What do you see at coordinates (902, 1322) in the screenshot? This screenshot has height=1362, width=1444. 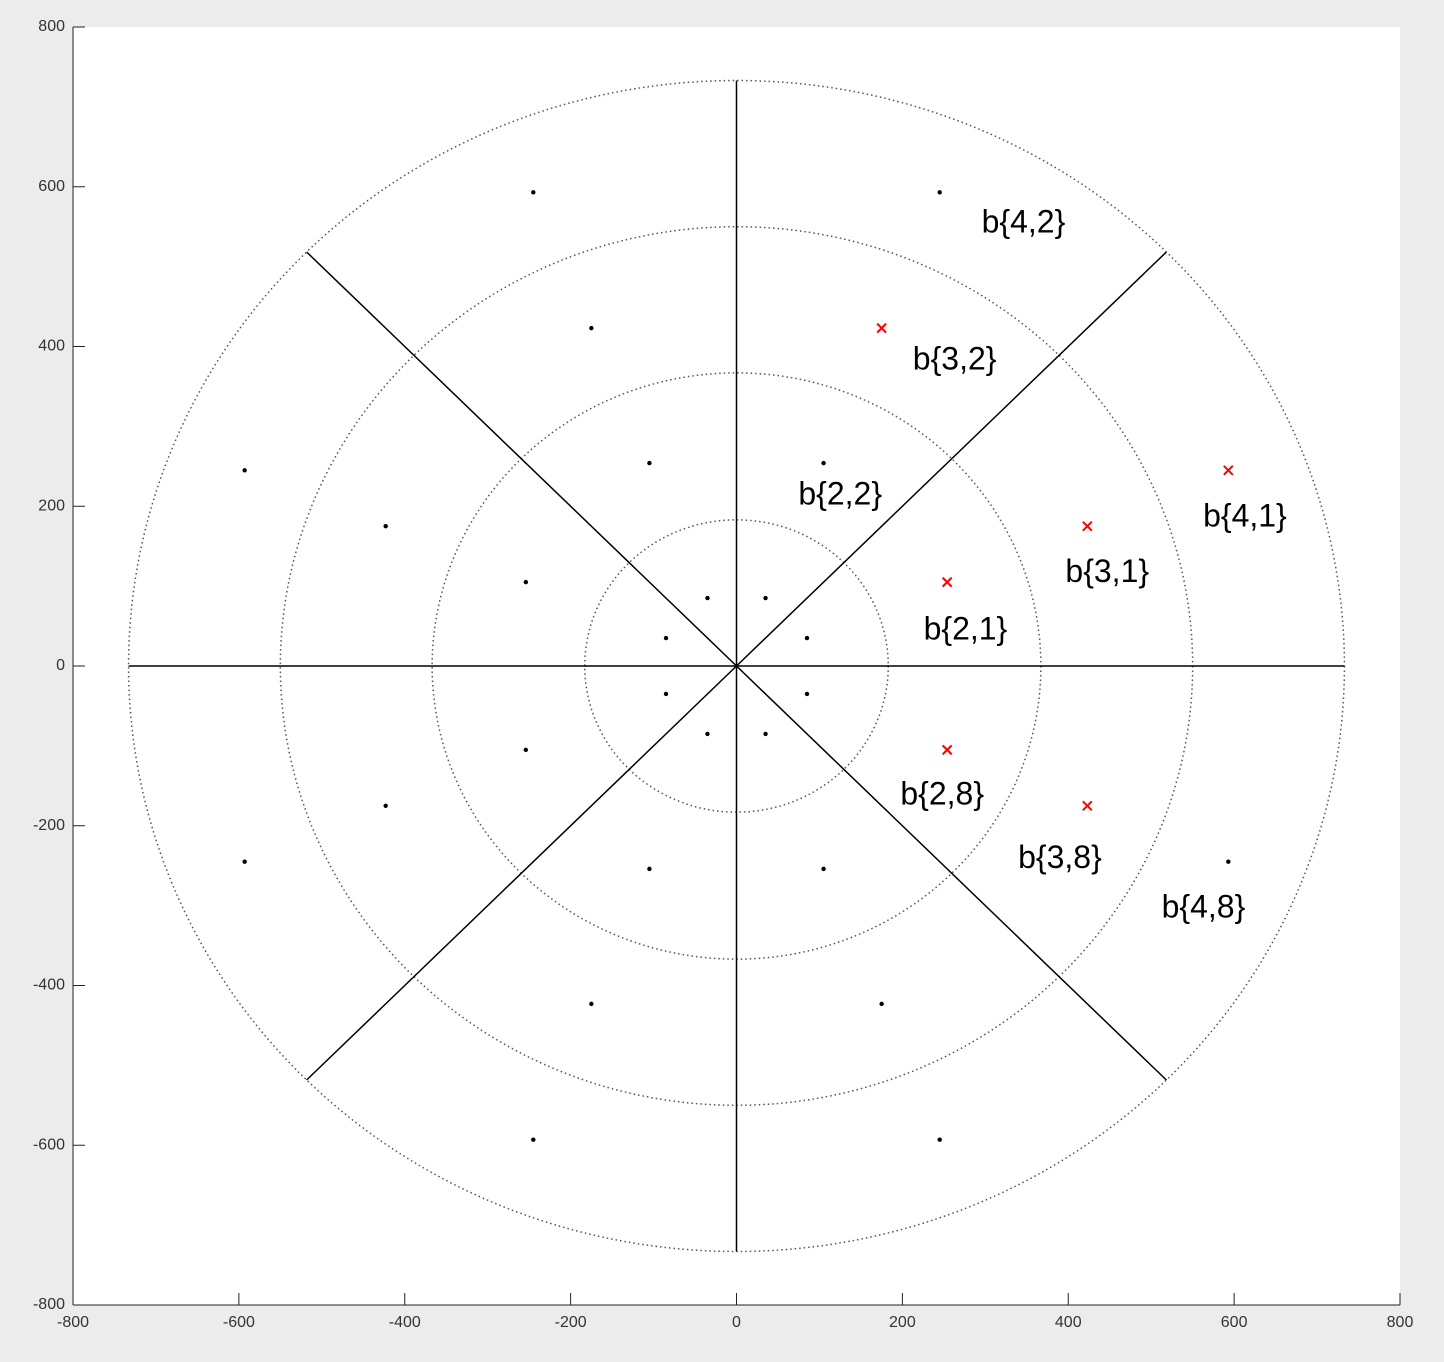 I see `x-tick-label: 200` at bounding box center [902, 1322].